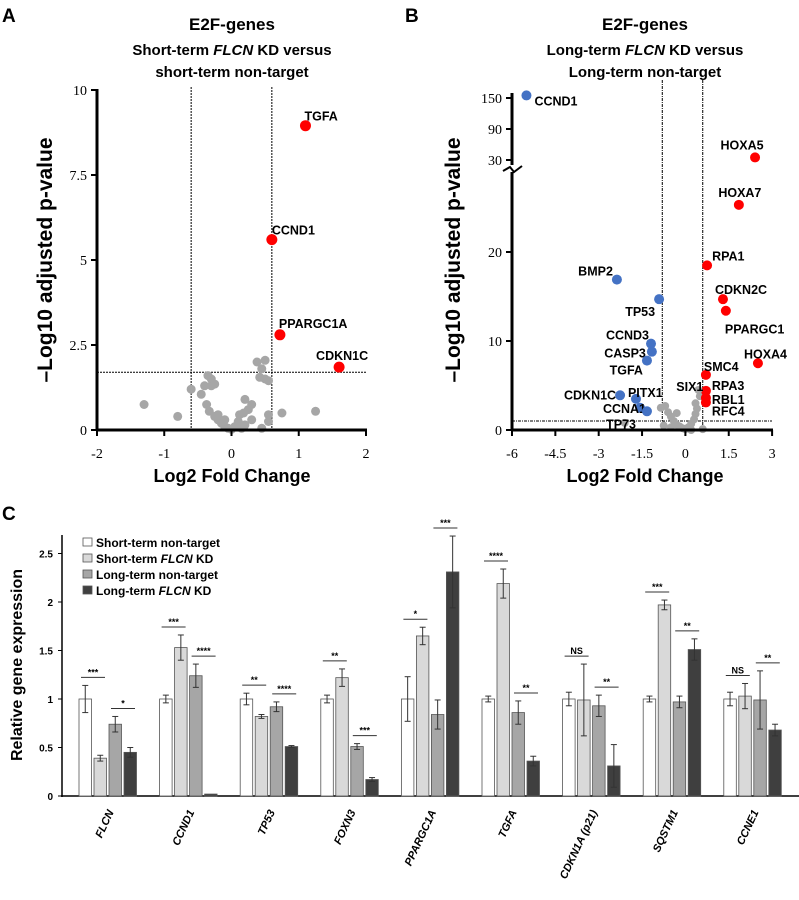 The width and height of the screenshot is (799, 900). What do you see at coordinates (765, 354) in the screenshot?
I see `point-label: HOXA4` at bounding box center [765, 354].